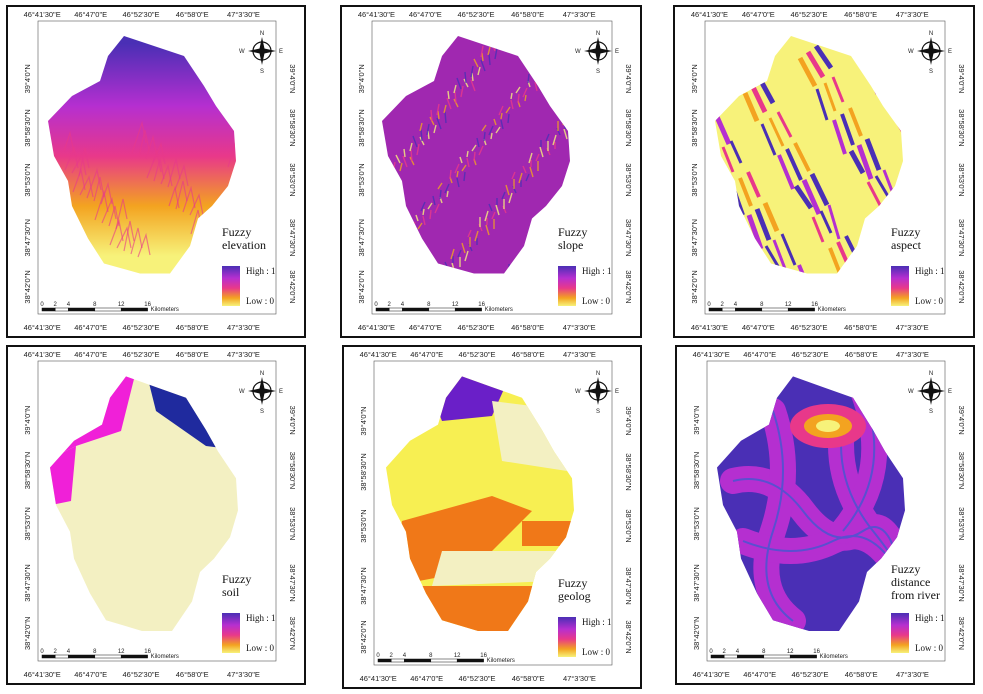  I want to click on longitude-label-top: 46°47'0"E, so click(90, 14).